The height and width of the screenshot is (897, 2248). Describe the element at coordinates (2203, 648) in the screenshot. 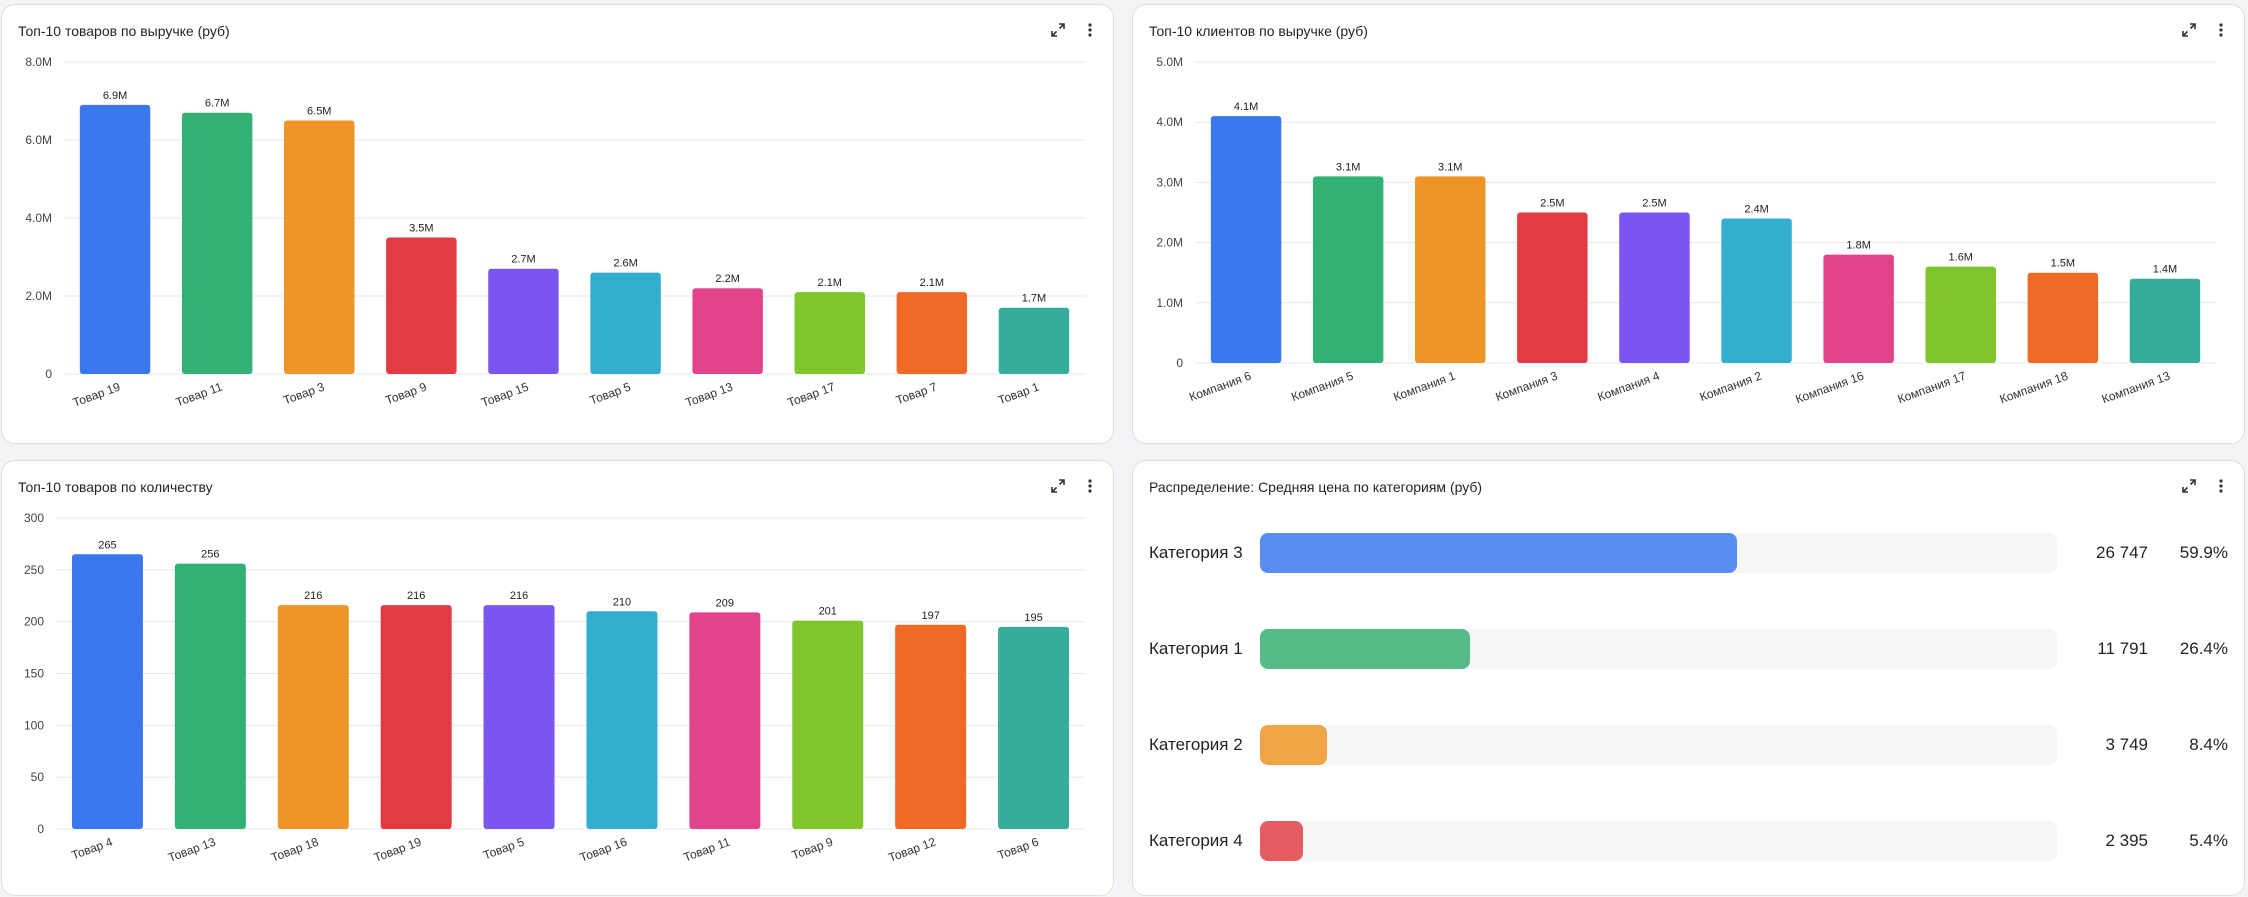

I see `percent-label: 26.4%` at that location.